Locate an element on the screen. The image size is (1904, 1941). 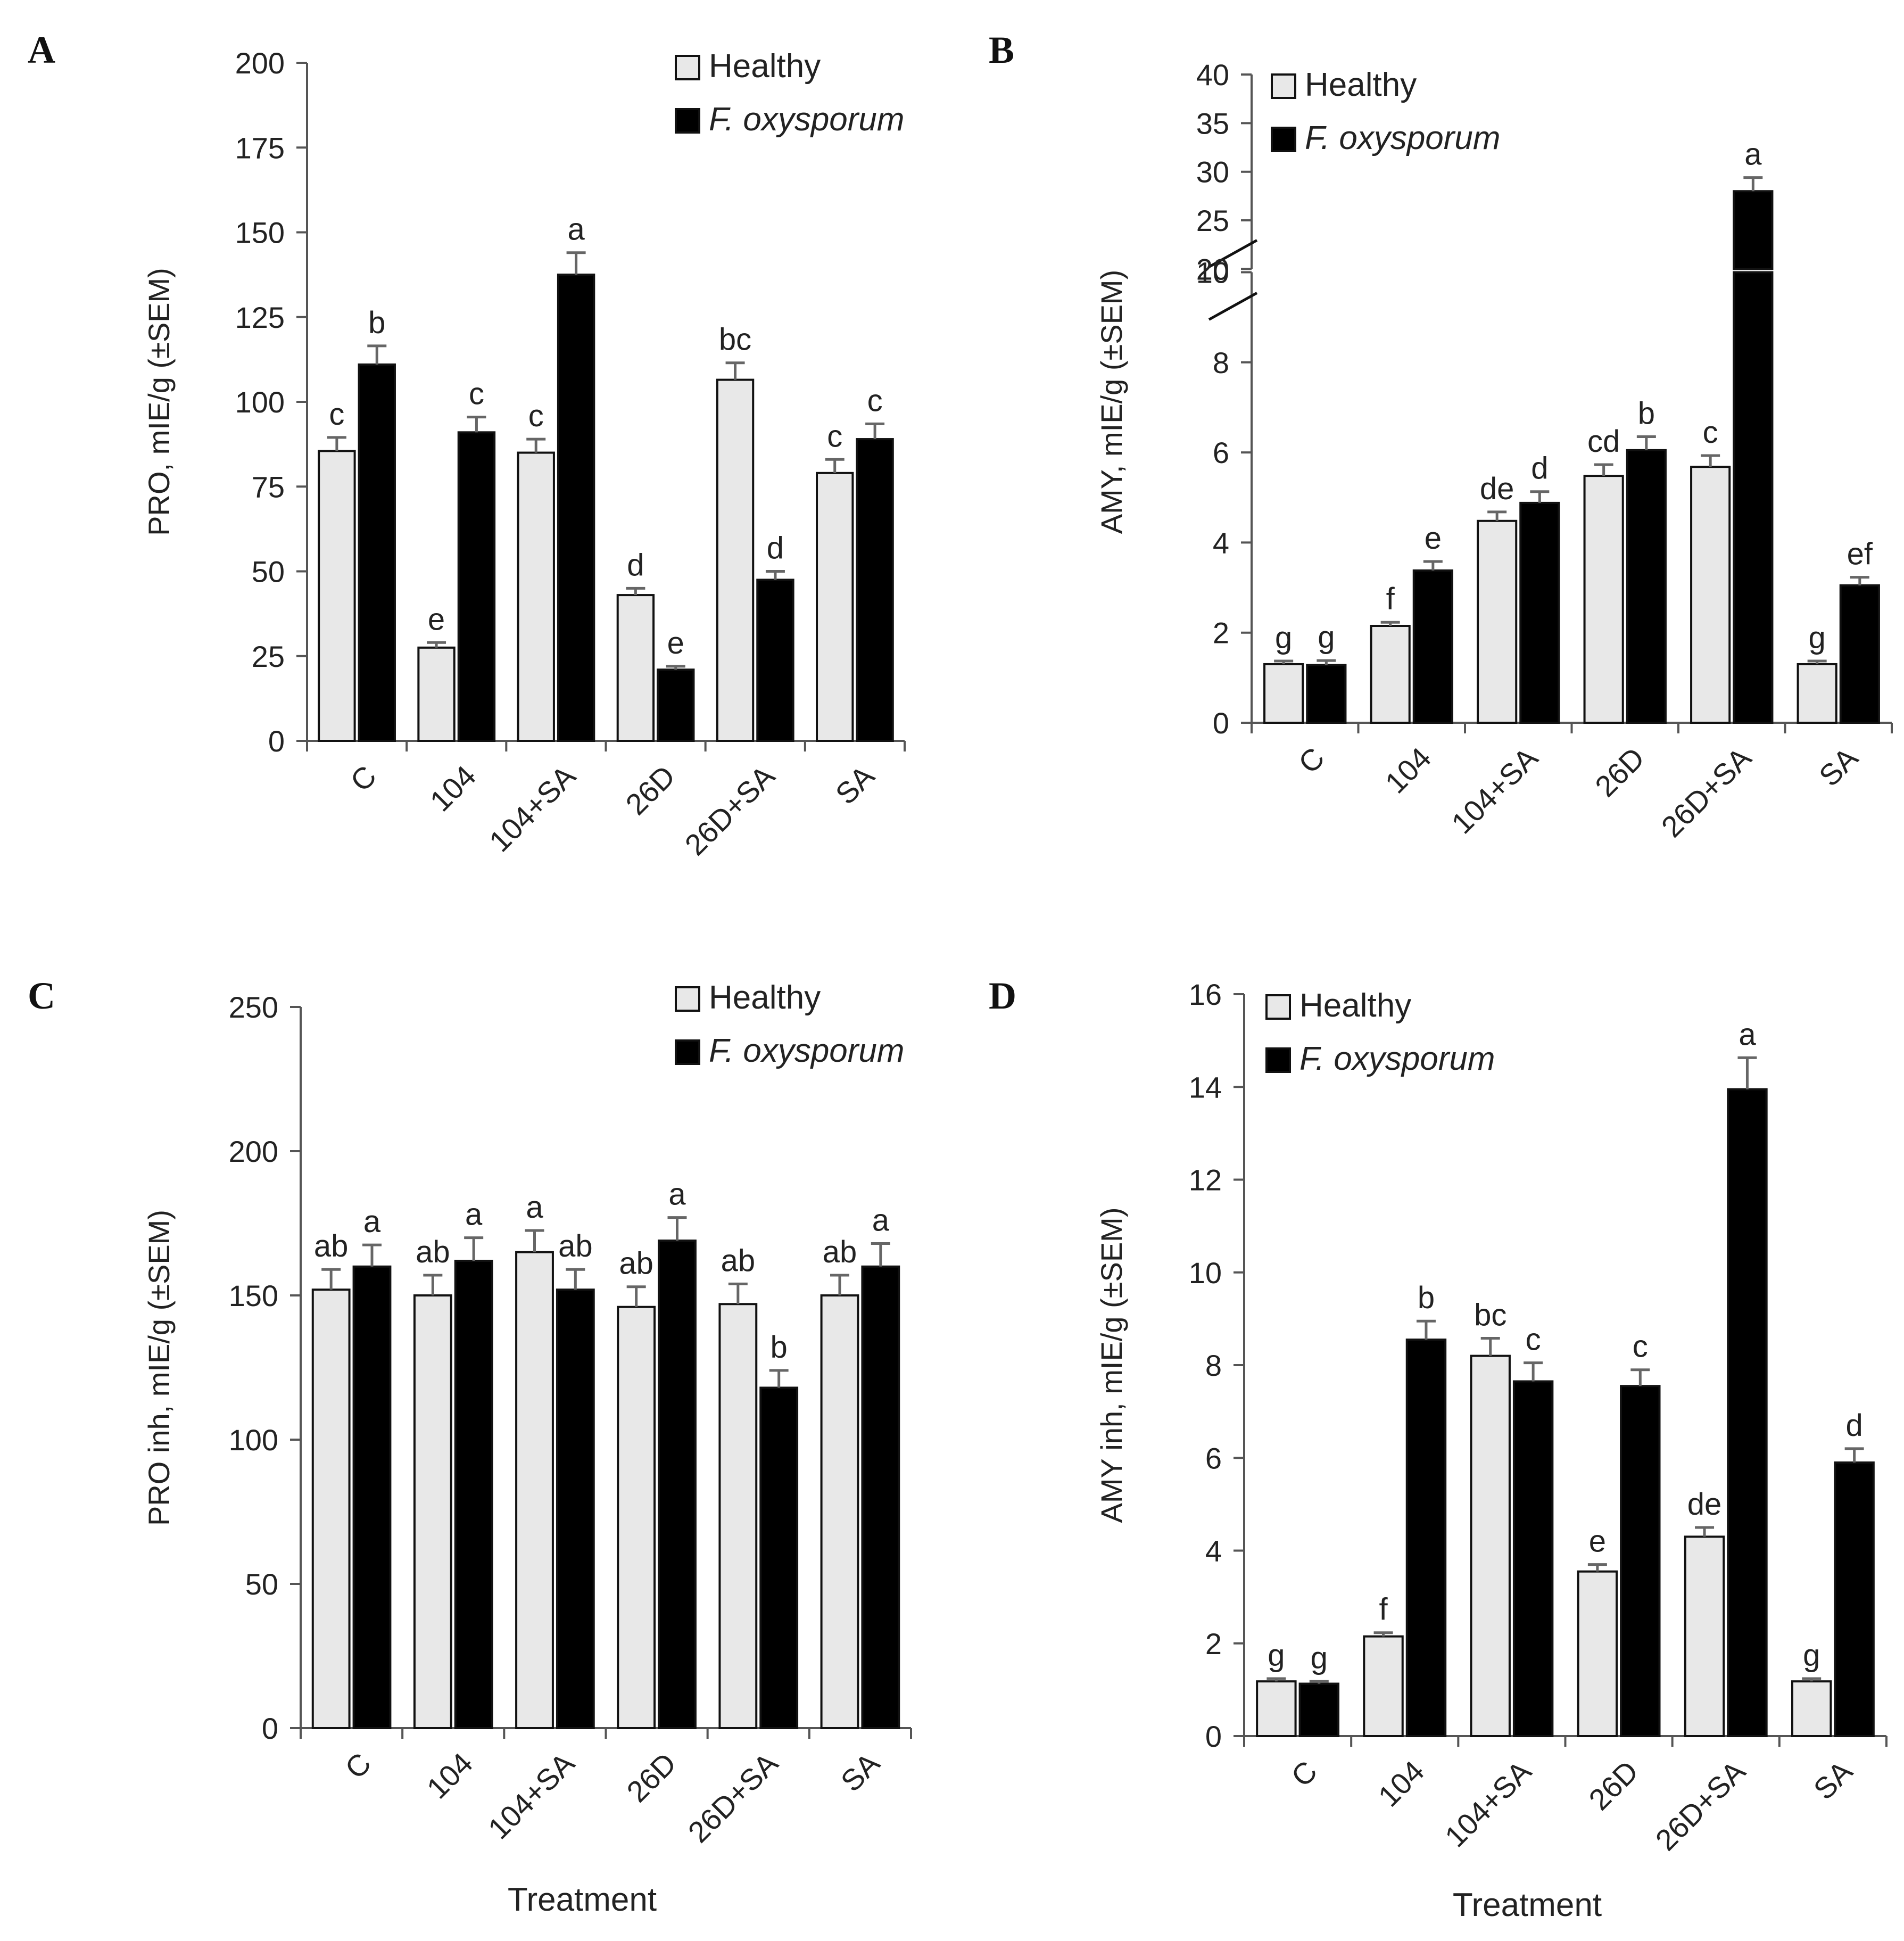
y-tick-label: 125 is located at coordinates (260, 318).